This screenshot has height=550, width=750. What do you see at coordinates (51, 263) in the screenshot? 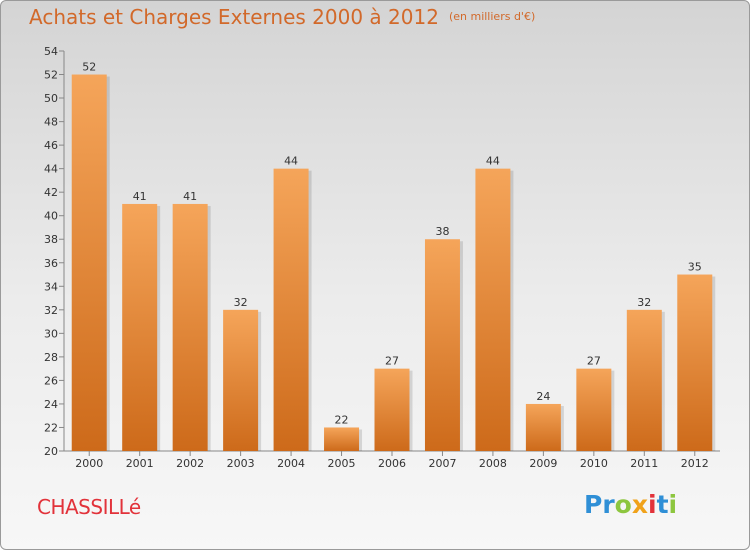
I see `y-tick-label: 36` at bounding box center [51, 263].